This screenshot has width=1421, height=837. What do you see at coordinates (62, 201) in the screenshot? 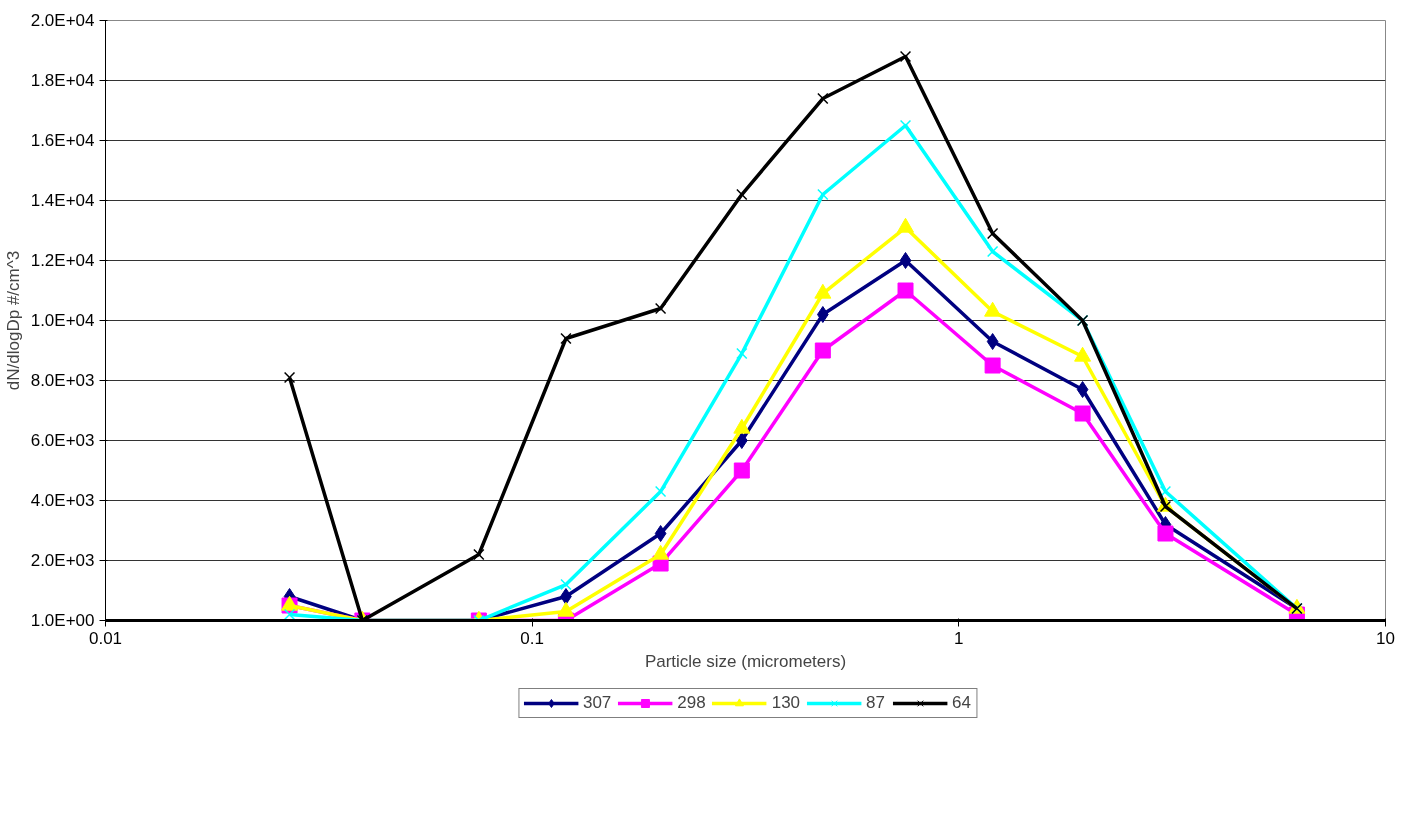
I see `y-tick-label: 1.4E+04` at bounding box center [62, 201].